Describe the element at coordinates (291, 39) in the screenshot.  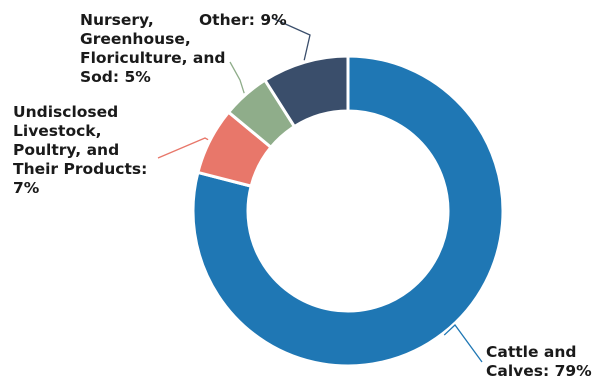
I see `leader-line-other` at that location.